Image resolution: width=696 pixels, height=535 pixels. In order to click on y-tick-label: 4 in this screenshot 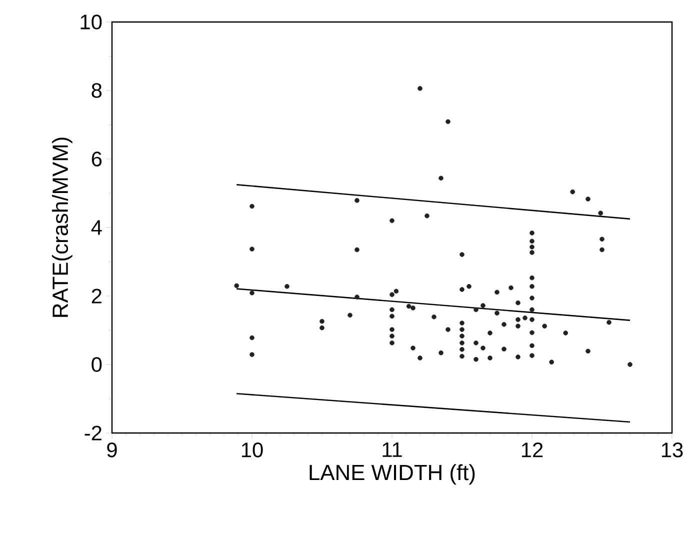, I will do `click(96, 227)`.